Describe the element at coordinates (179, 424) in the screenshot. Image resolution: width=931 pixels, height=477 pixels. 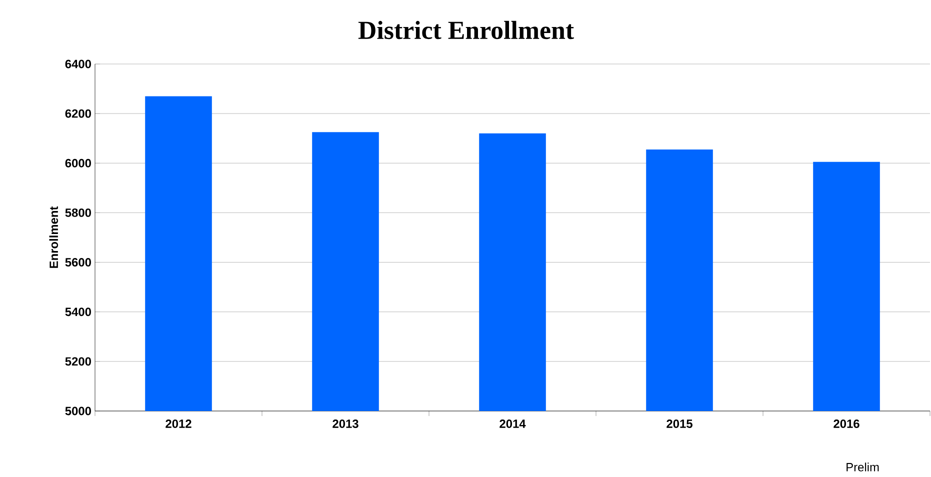
I see `x-tick-label: 2012` at that location.